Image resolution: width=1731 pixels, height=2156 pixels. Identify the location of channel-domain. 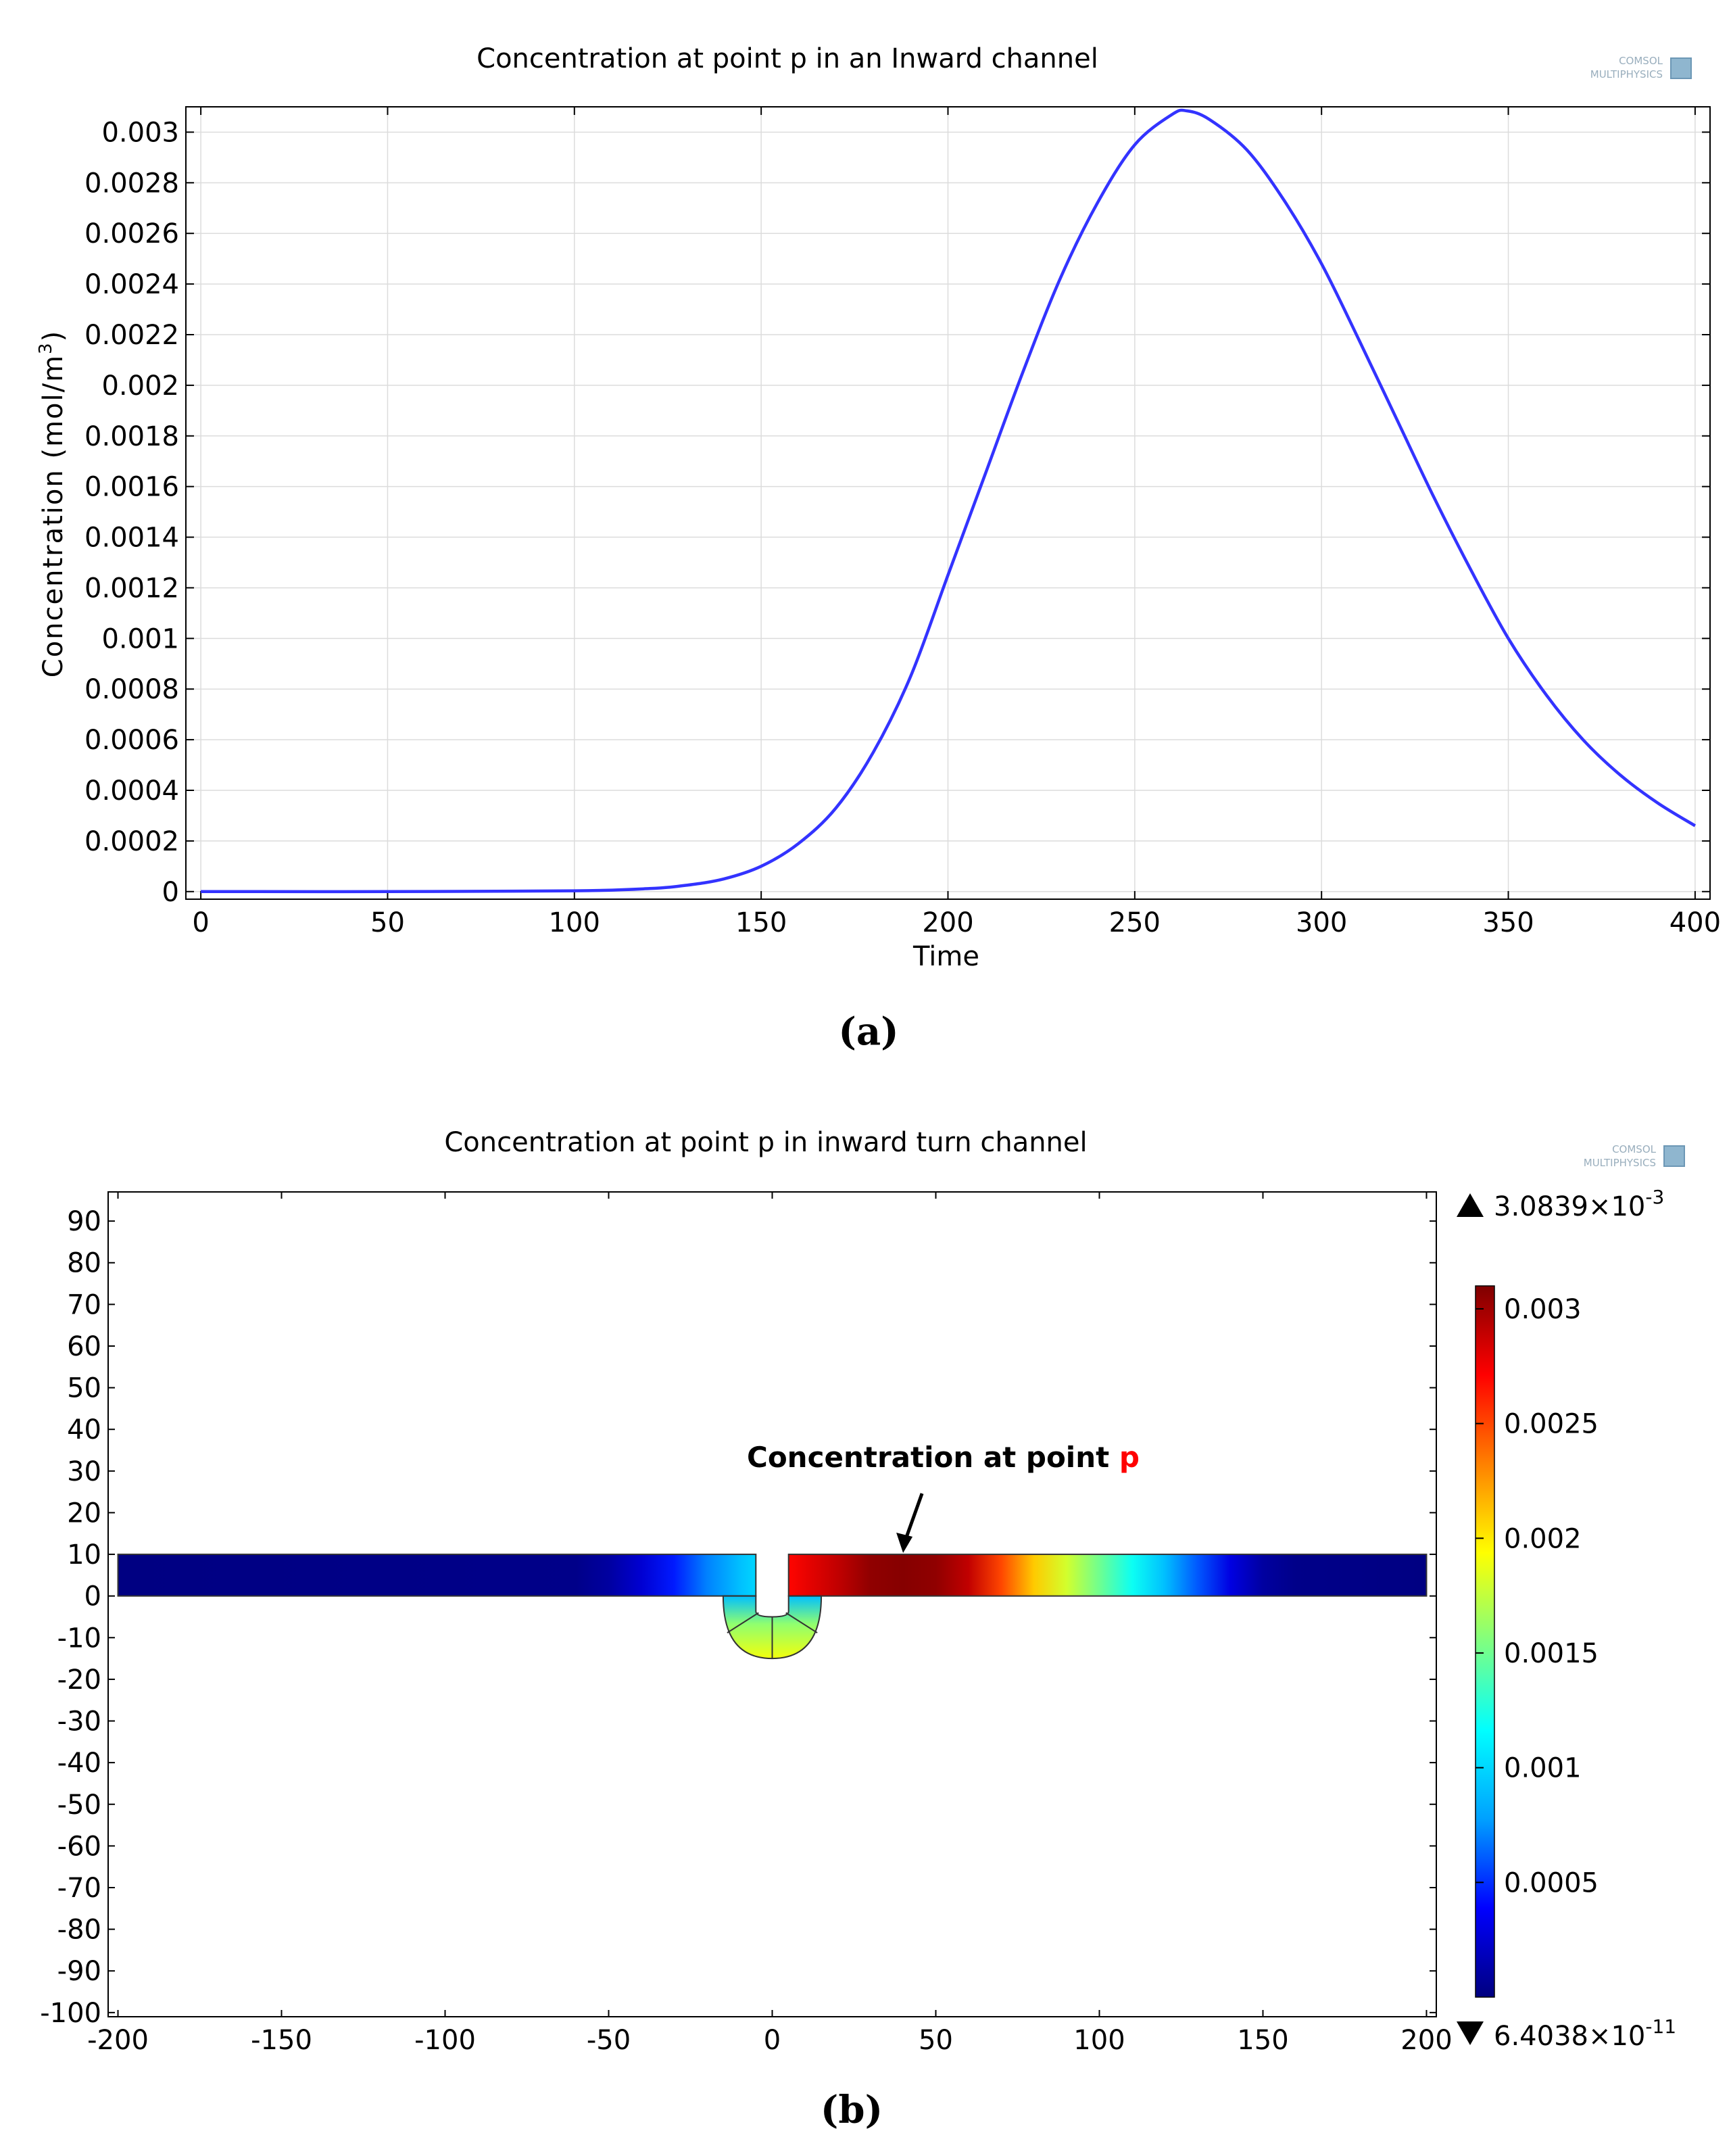
(772, 1607).